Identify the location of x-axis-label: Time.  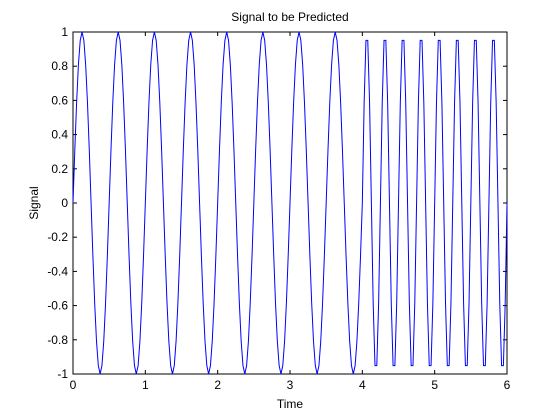
(290, 404).